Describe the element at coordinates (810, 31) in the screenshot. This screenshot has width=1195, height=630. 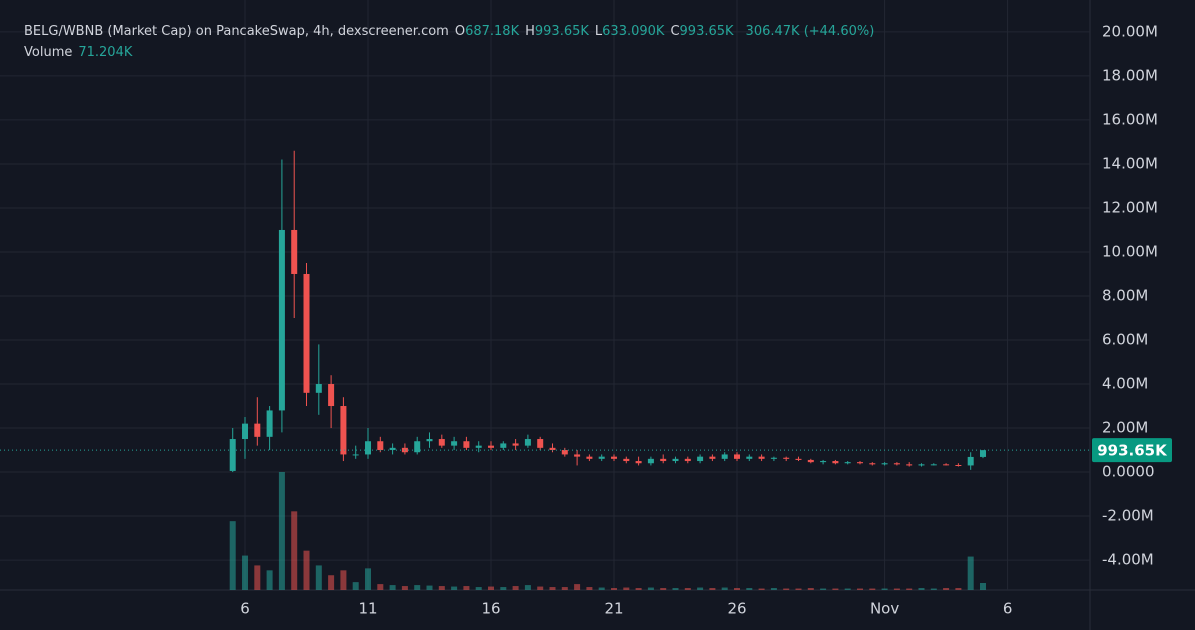
I see `change: 306.47K (+44.60%)` at that location.